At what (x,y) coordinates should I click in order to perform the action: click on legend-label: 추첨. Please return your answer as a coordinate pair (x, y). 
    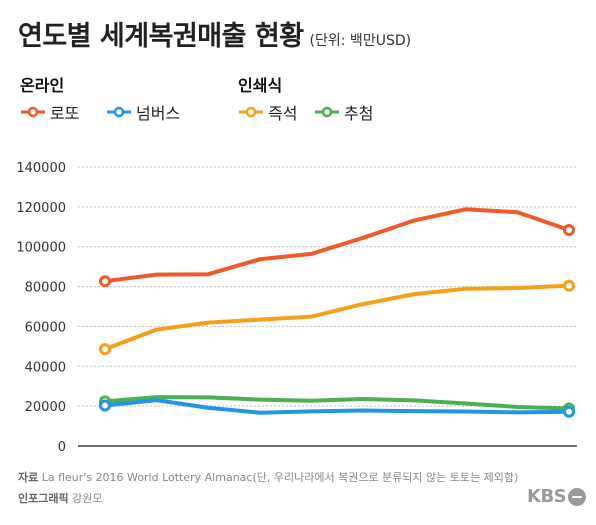
    Looking at the image, I should click on (359, 113).